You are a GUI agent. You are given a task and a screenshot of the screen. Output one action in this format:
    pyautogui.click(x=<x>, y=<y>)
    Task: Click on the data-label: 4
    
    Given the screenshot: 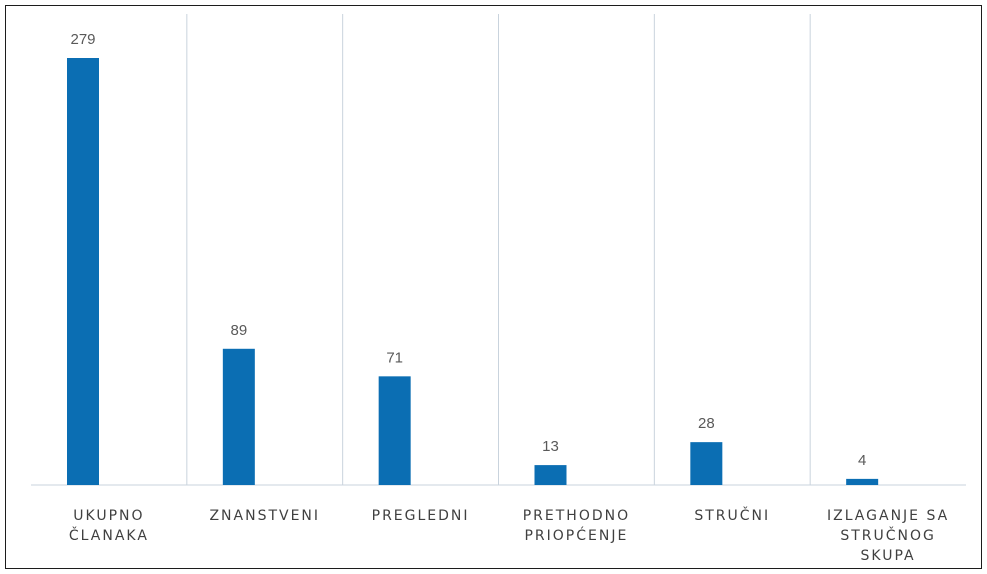 What is the action you would take?
    pyautogui.click(x=862, y=460)
    